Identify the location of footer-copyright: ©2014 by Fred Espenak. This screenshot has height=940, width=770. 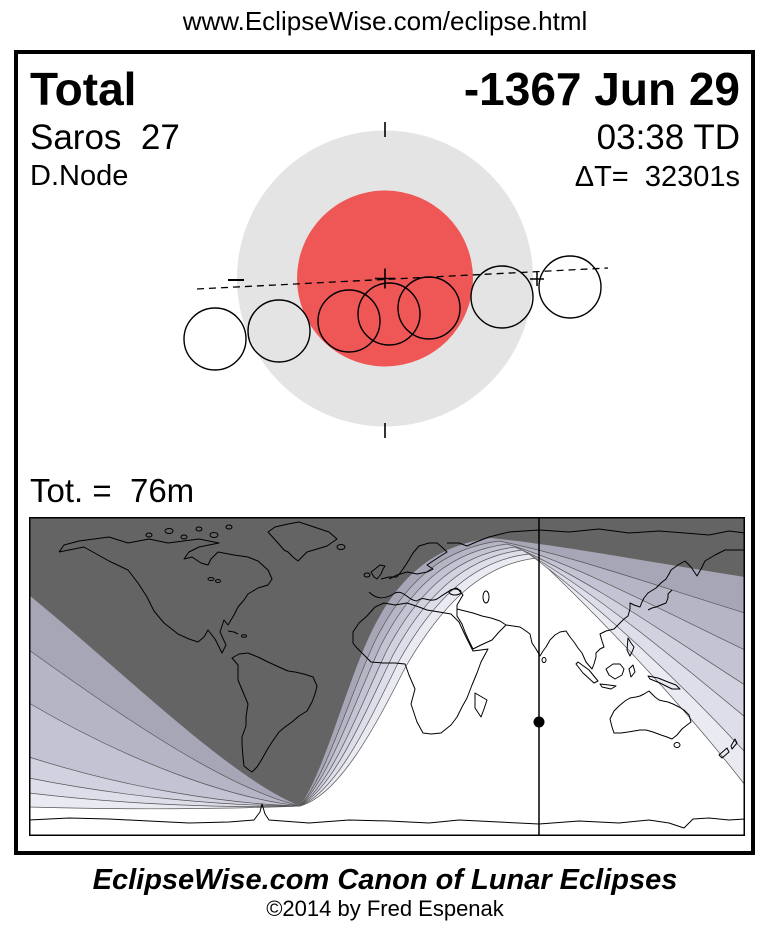
(385, 908).